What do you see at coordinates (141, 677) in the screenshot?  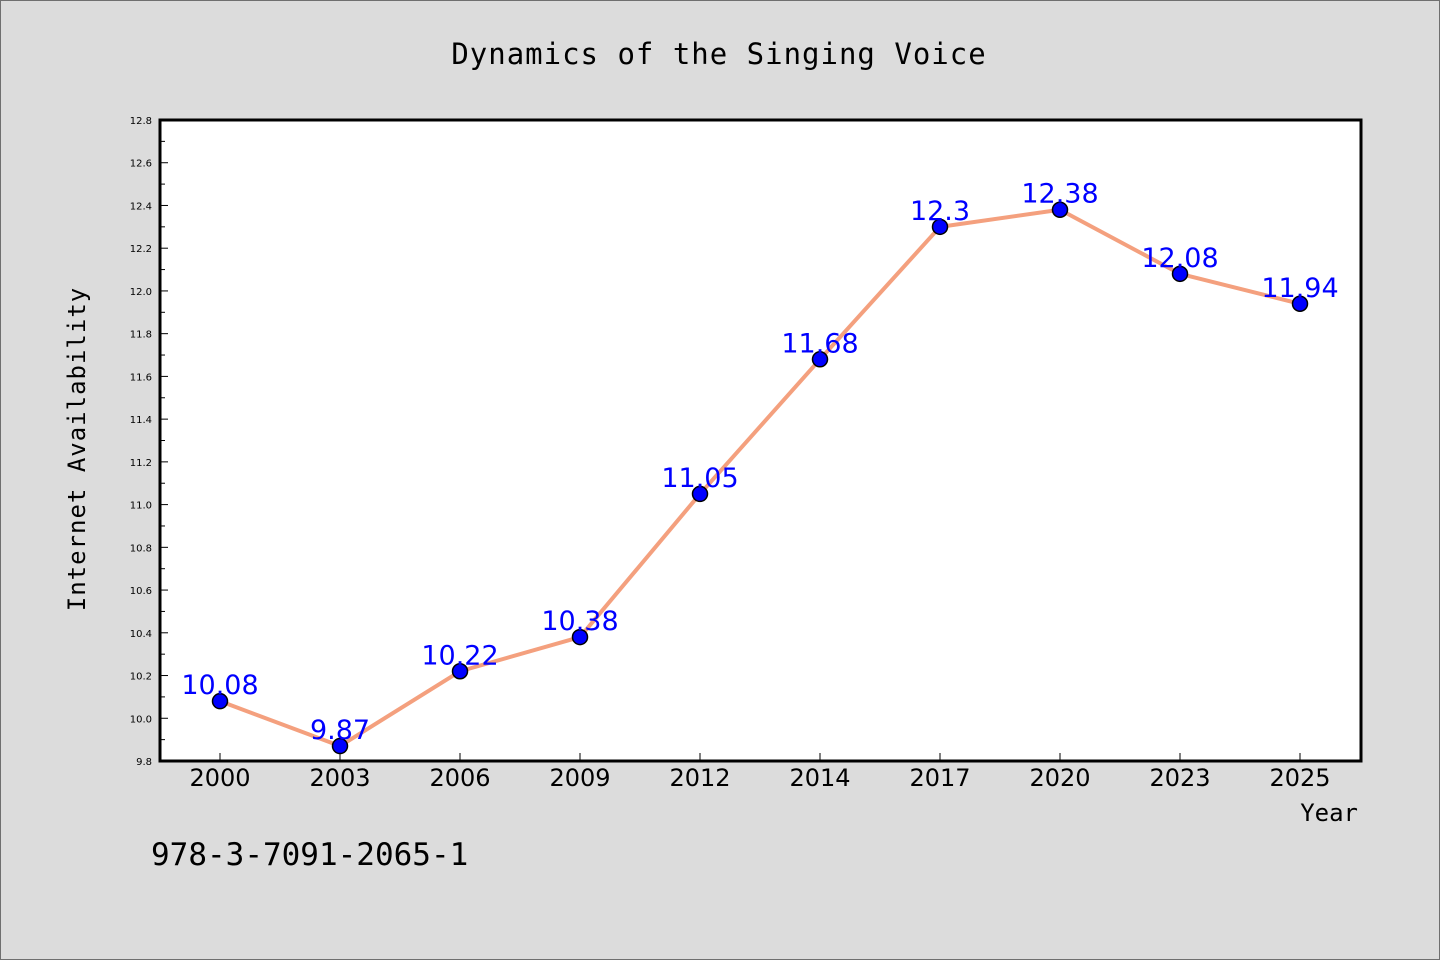 I see `y-tick-label: 10.2` at bounding box center [141, 677].